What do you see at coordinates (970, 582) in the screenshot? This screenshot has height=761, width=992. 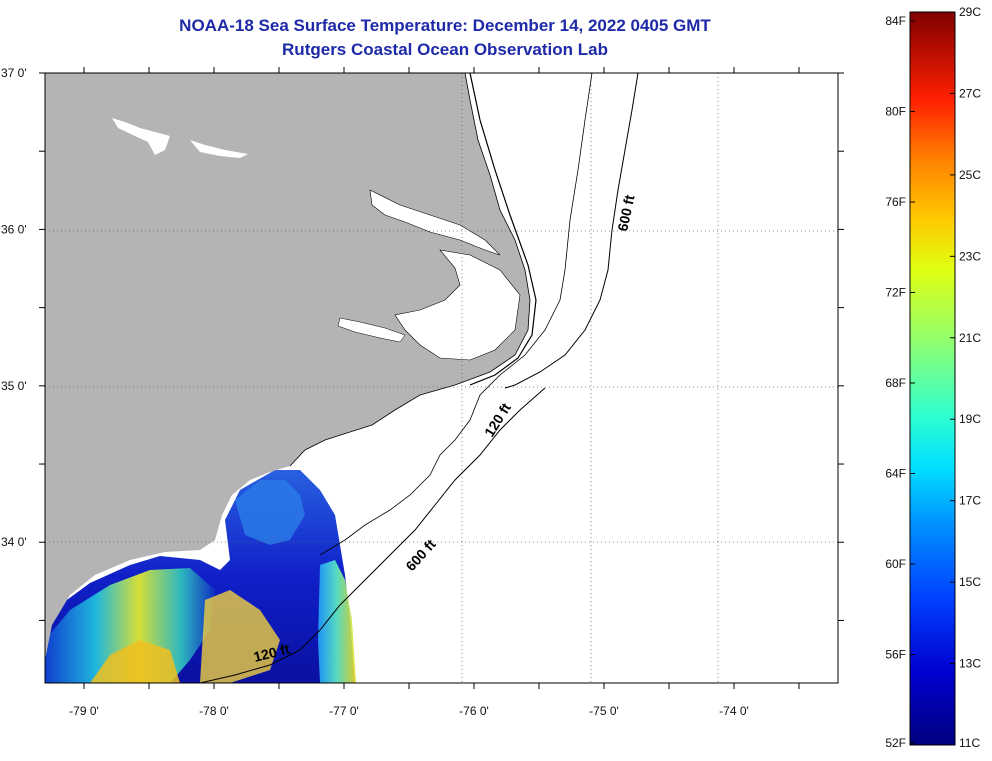 I see `colorbar-c-label: 15C` at bounding box center [970, 582].